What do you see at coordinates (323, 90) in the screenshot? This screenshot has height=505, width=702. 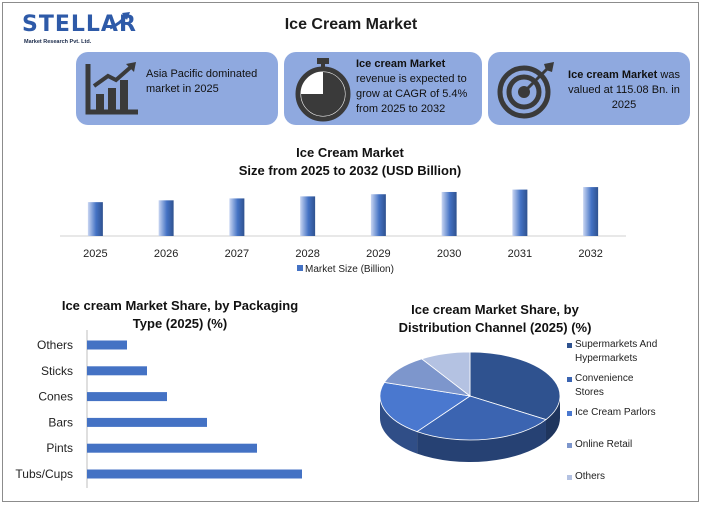 I see `stopwatch-icon` at bounding box center [323, 90].